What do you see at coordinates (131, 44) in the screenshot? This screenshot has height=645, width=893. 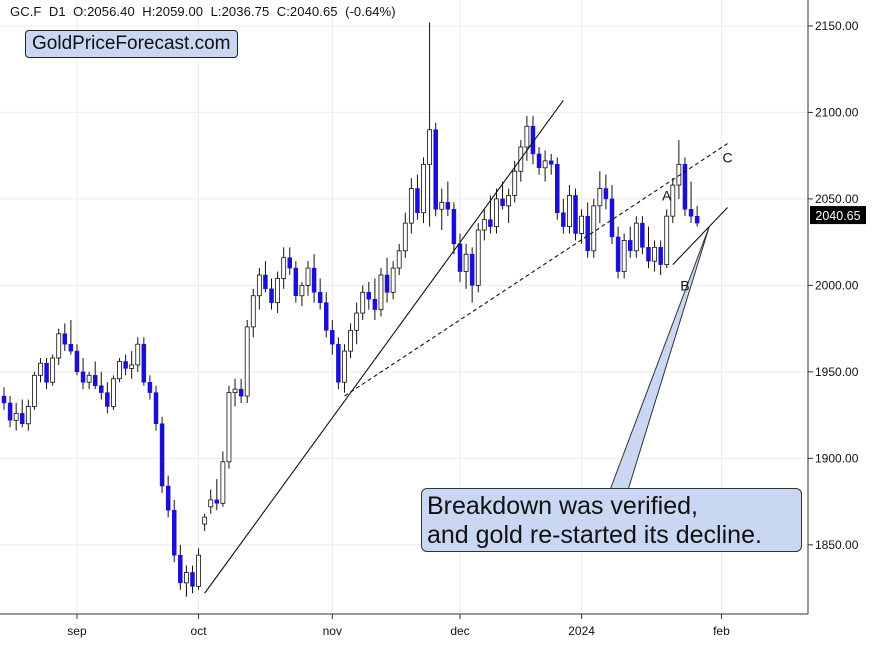 I see `brand-logo: GoldPriceForecast.com` at bounding box center [131, 44].